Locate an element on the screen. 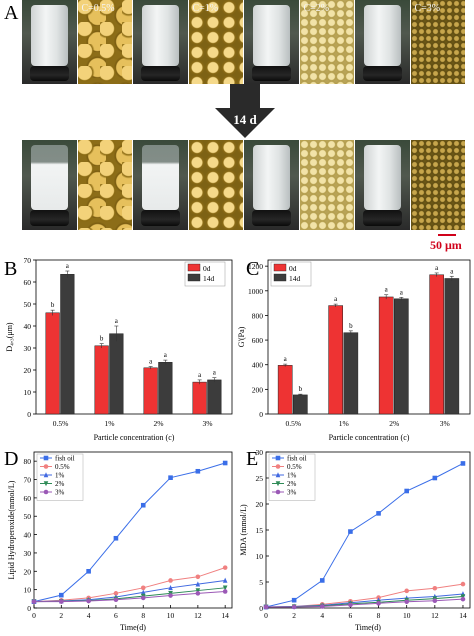 The image size is (474, 636). series-line-fish oil is located at coordinates (129, 532).